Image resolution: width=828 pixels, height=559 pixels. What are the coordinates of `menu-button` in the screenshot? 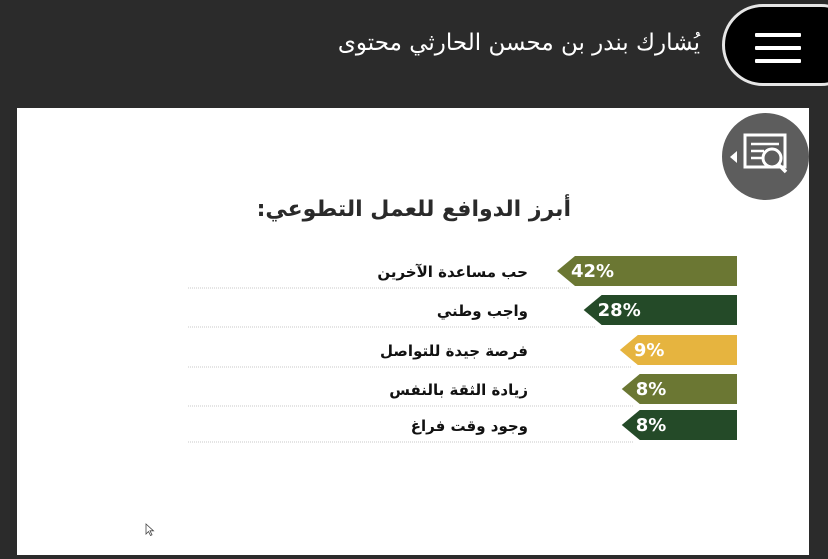 It's located at (775, 45).